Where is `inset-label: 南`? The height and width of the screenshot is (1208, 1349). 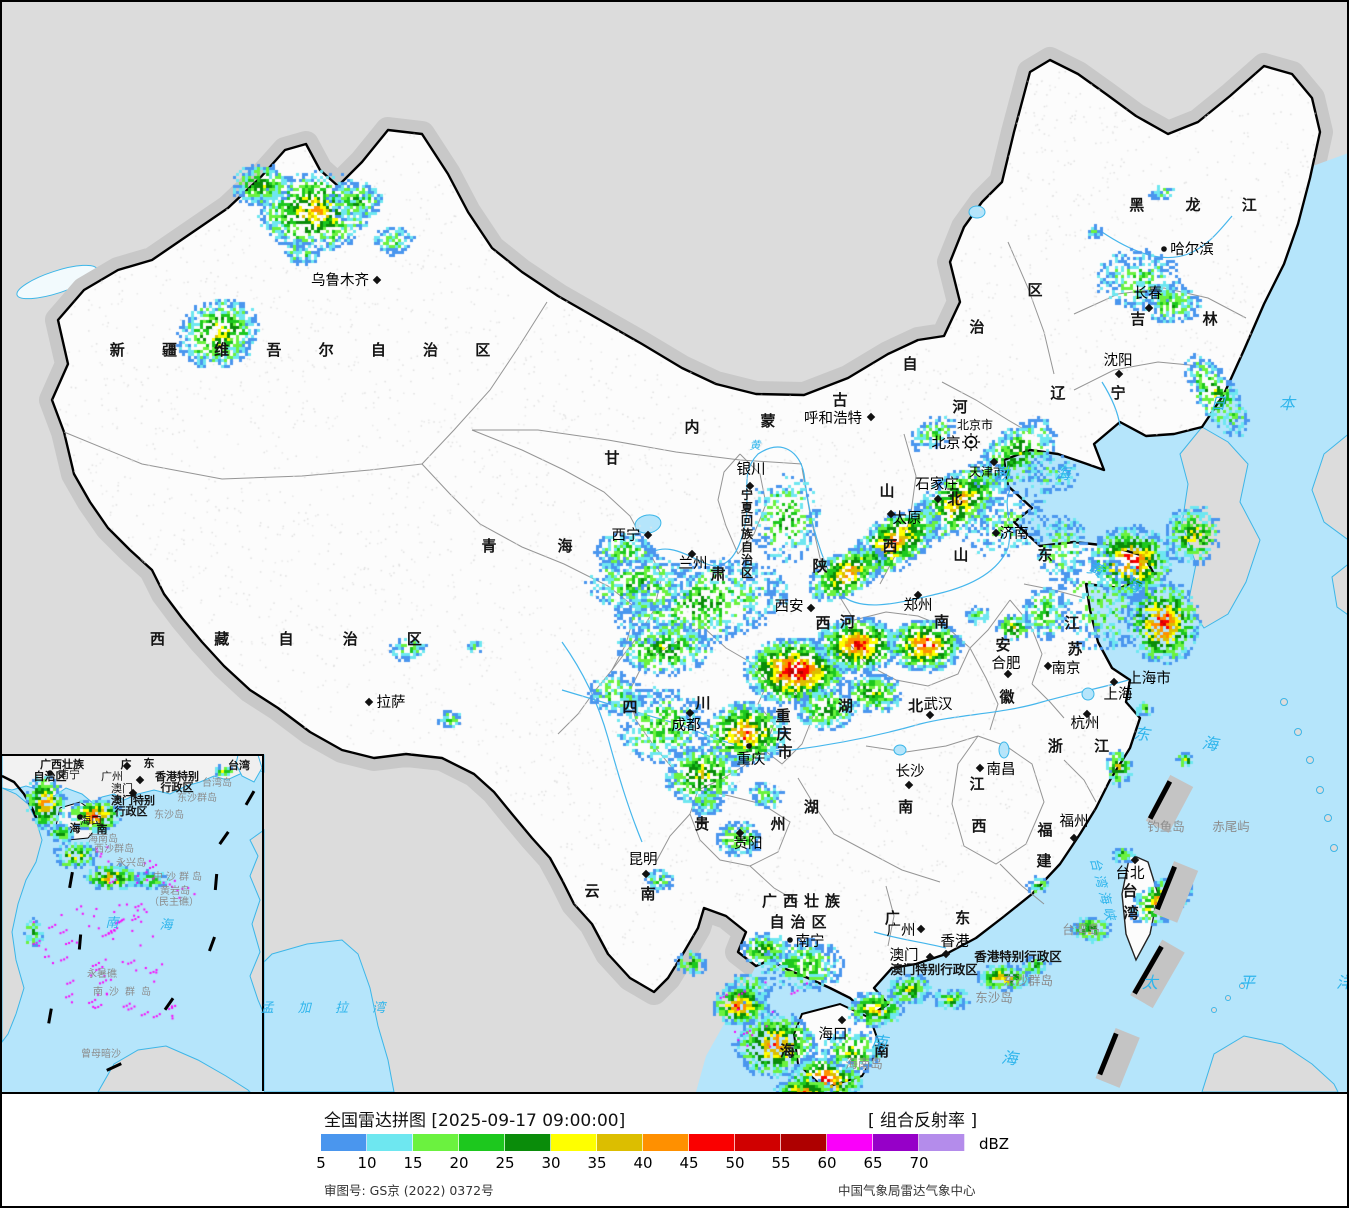
inset-label: 南 is located at coordinates (102, 829).